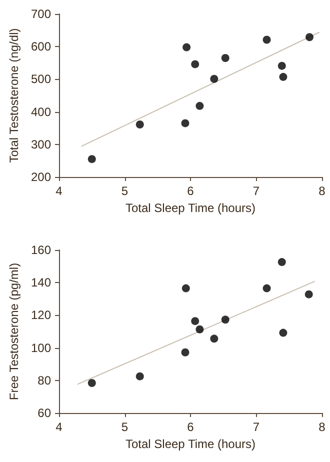  What do you see at coordinates (41, 79) in the screenshot?
I see `y-tick-label: 500` at bounding box center [41, 79].